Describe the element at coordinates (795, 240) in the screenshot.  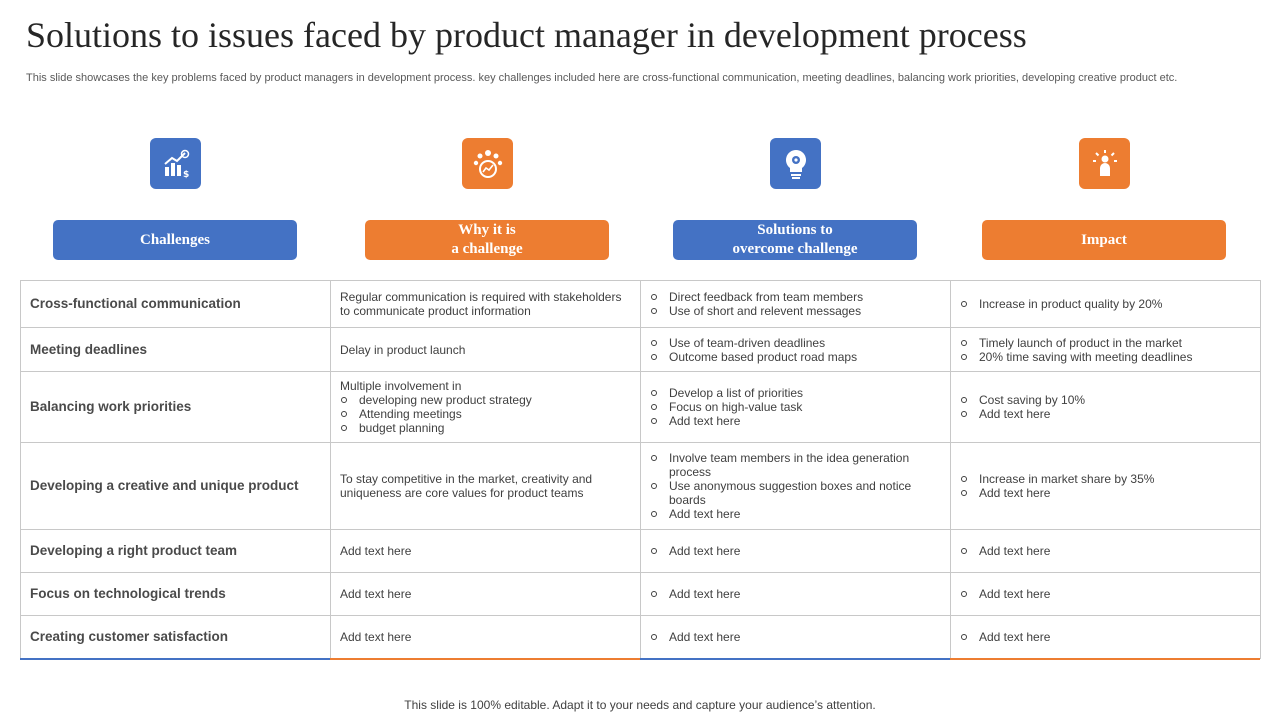
I see `header-solutions: Solutions to overcome challenge` at that location.